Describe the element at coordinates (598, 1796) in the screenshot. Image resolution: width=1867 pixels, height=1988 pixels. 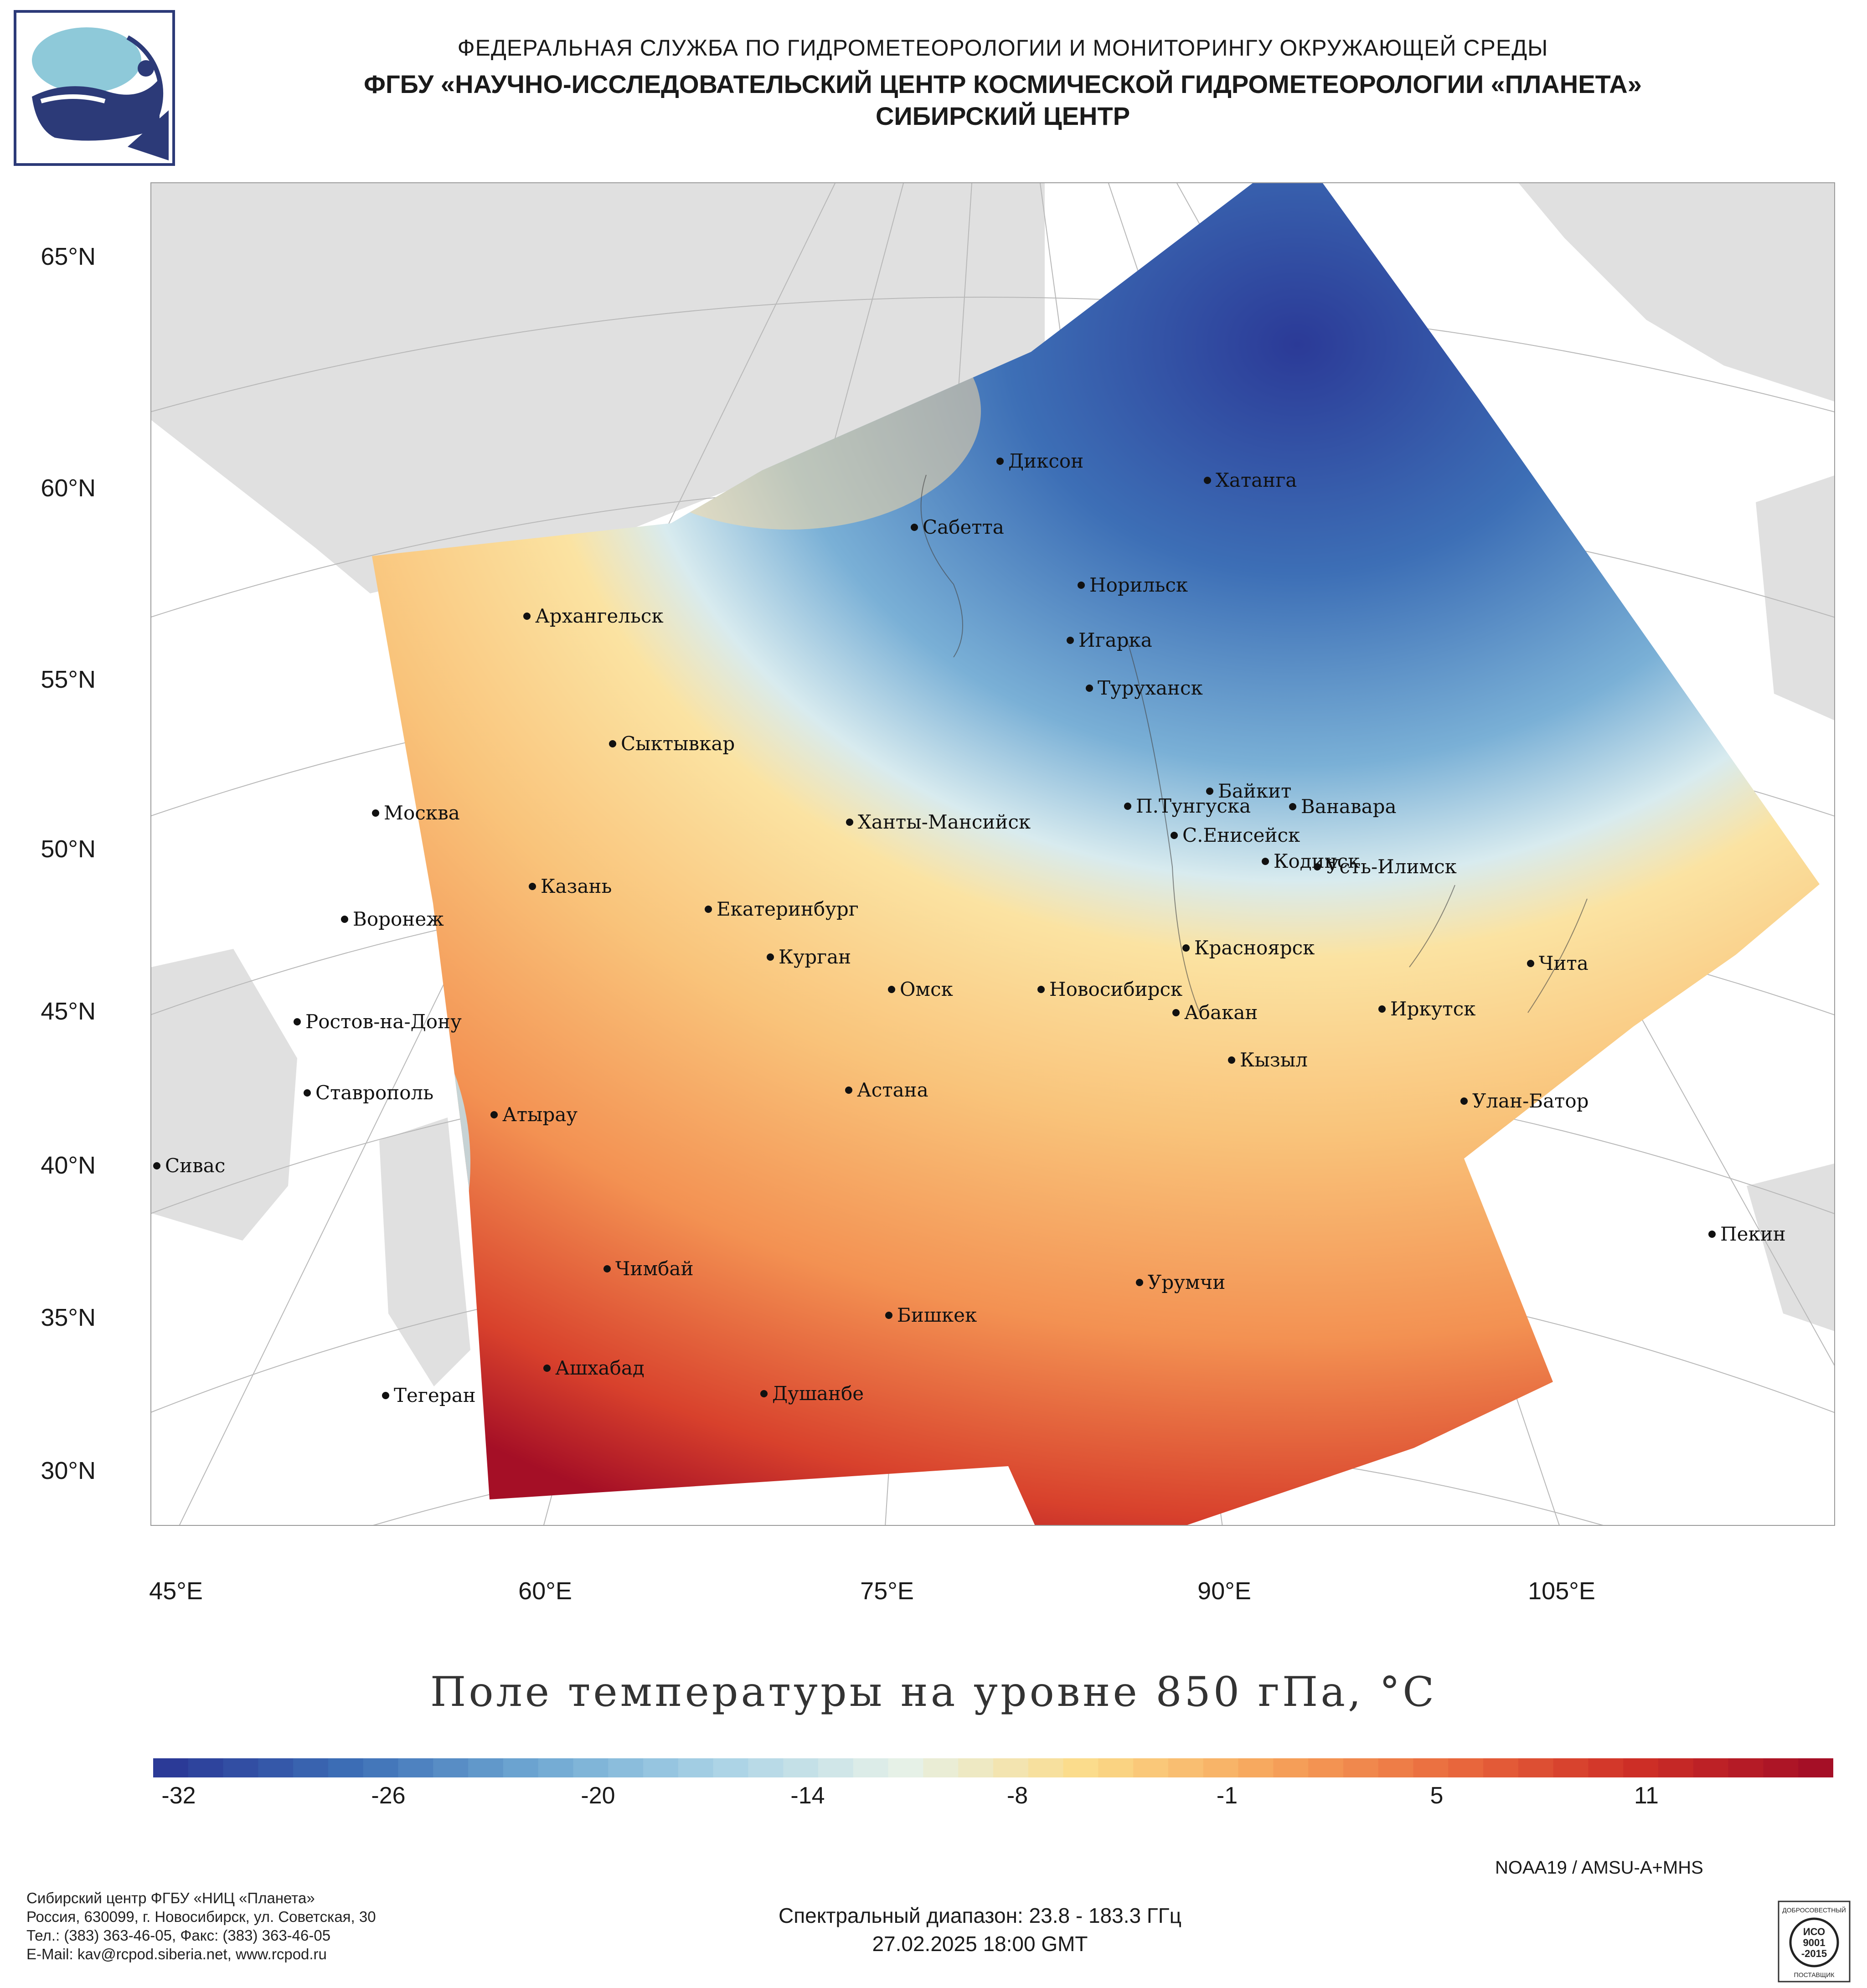
I see `colorbar-tick-label: -20` at that location.